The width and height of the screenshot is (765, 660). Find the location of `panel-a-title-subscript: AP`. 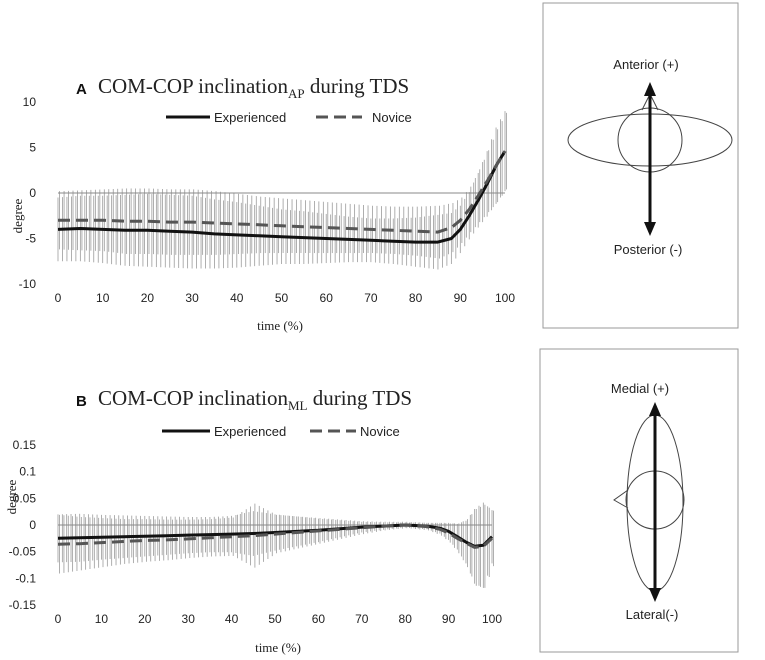

panel-a-title-subscript: AP is located at coordinates (296, 93).